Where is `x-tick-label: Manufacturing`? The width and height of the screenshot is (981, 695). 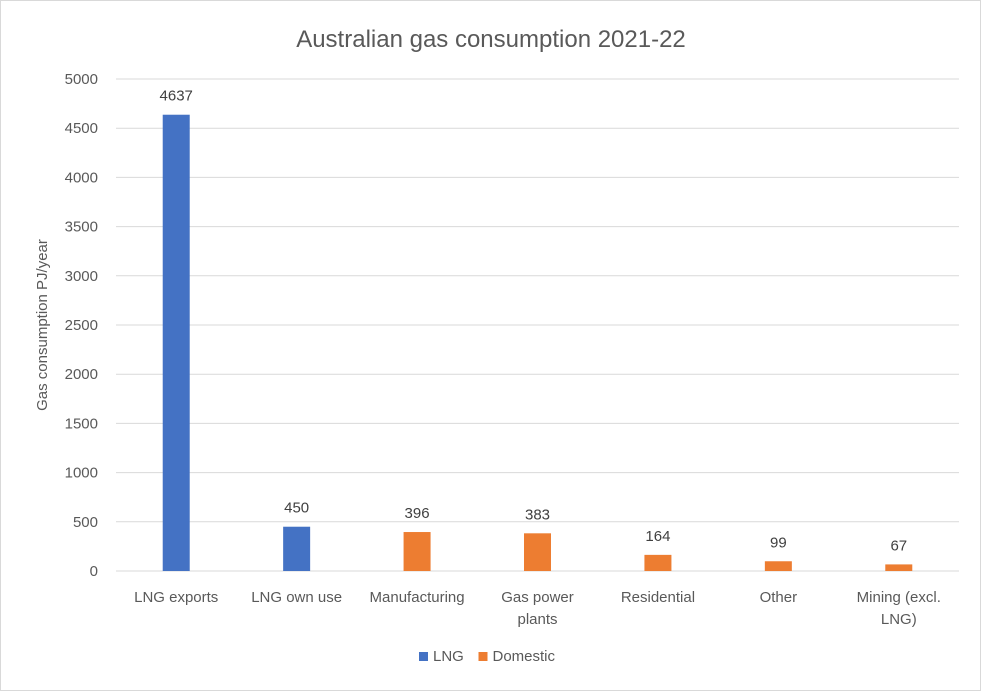 x-tick-label: Manufacturing is located at coordinates (417, 597).